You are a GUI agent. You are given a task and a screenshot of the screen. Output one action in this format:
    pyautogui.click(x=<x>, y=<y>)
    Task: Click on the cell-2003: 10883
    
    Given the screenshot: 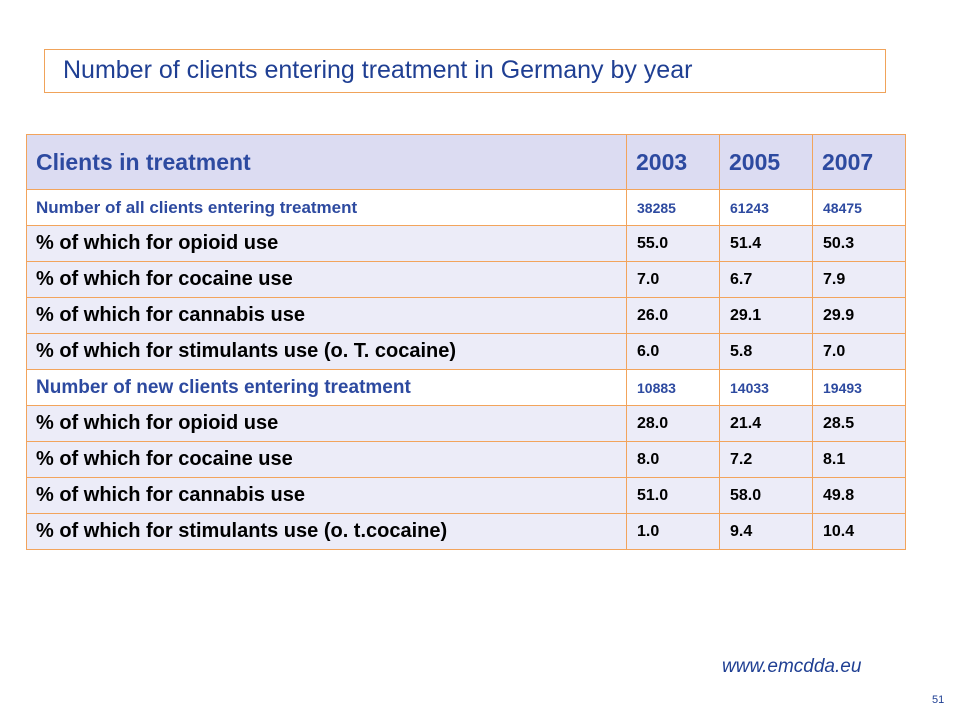 What is the action you would take?
    pyautogui.click(x=673, y=387)
    